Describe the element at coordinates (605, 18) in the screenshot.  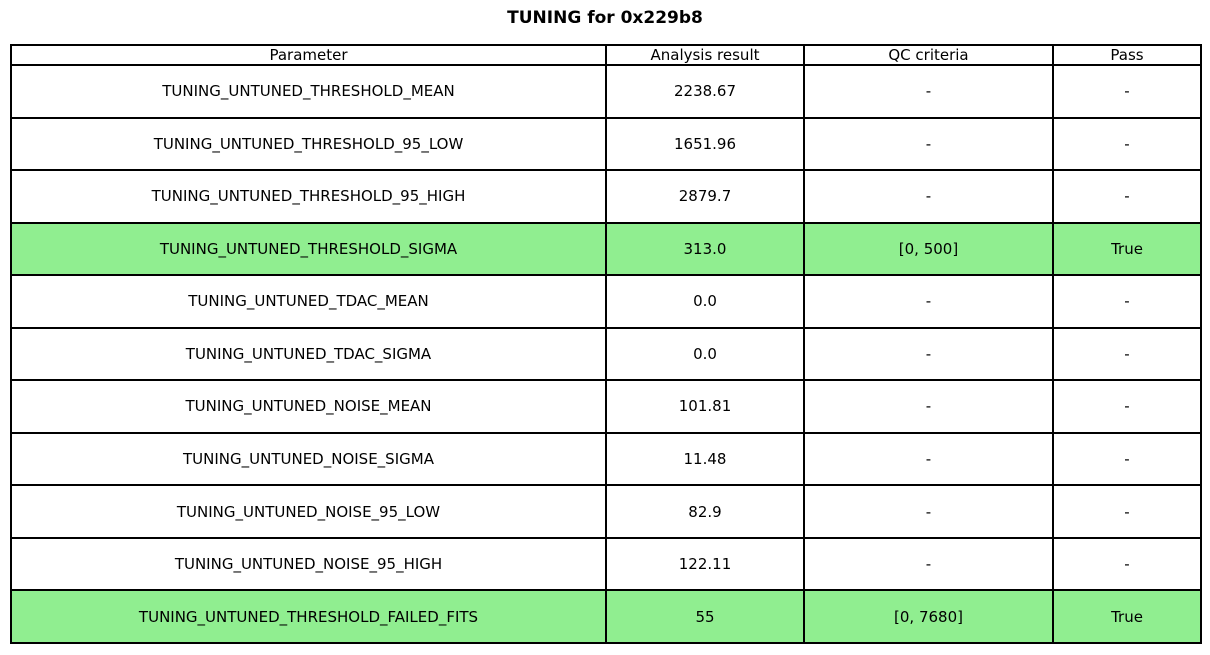
I see `page-title: TUNING for 0x229b8` at that location.